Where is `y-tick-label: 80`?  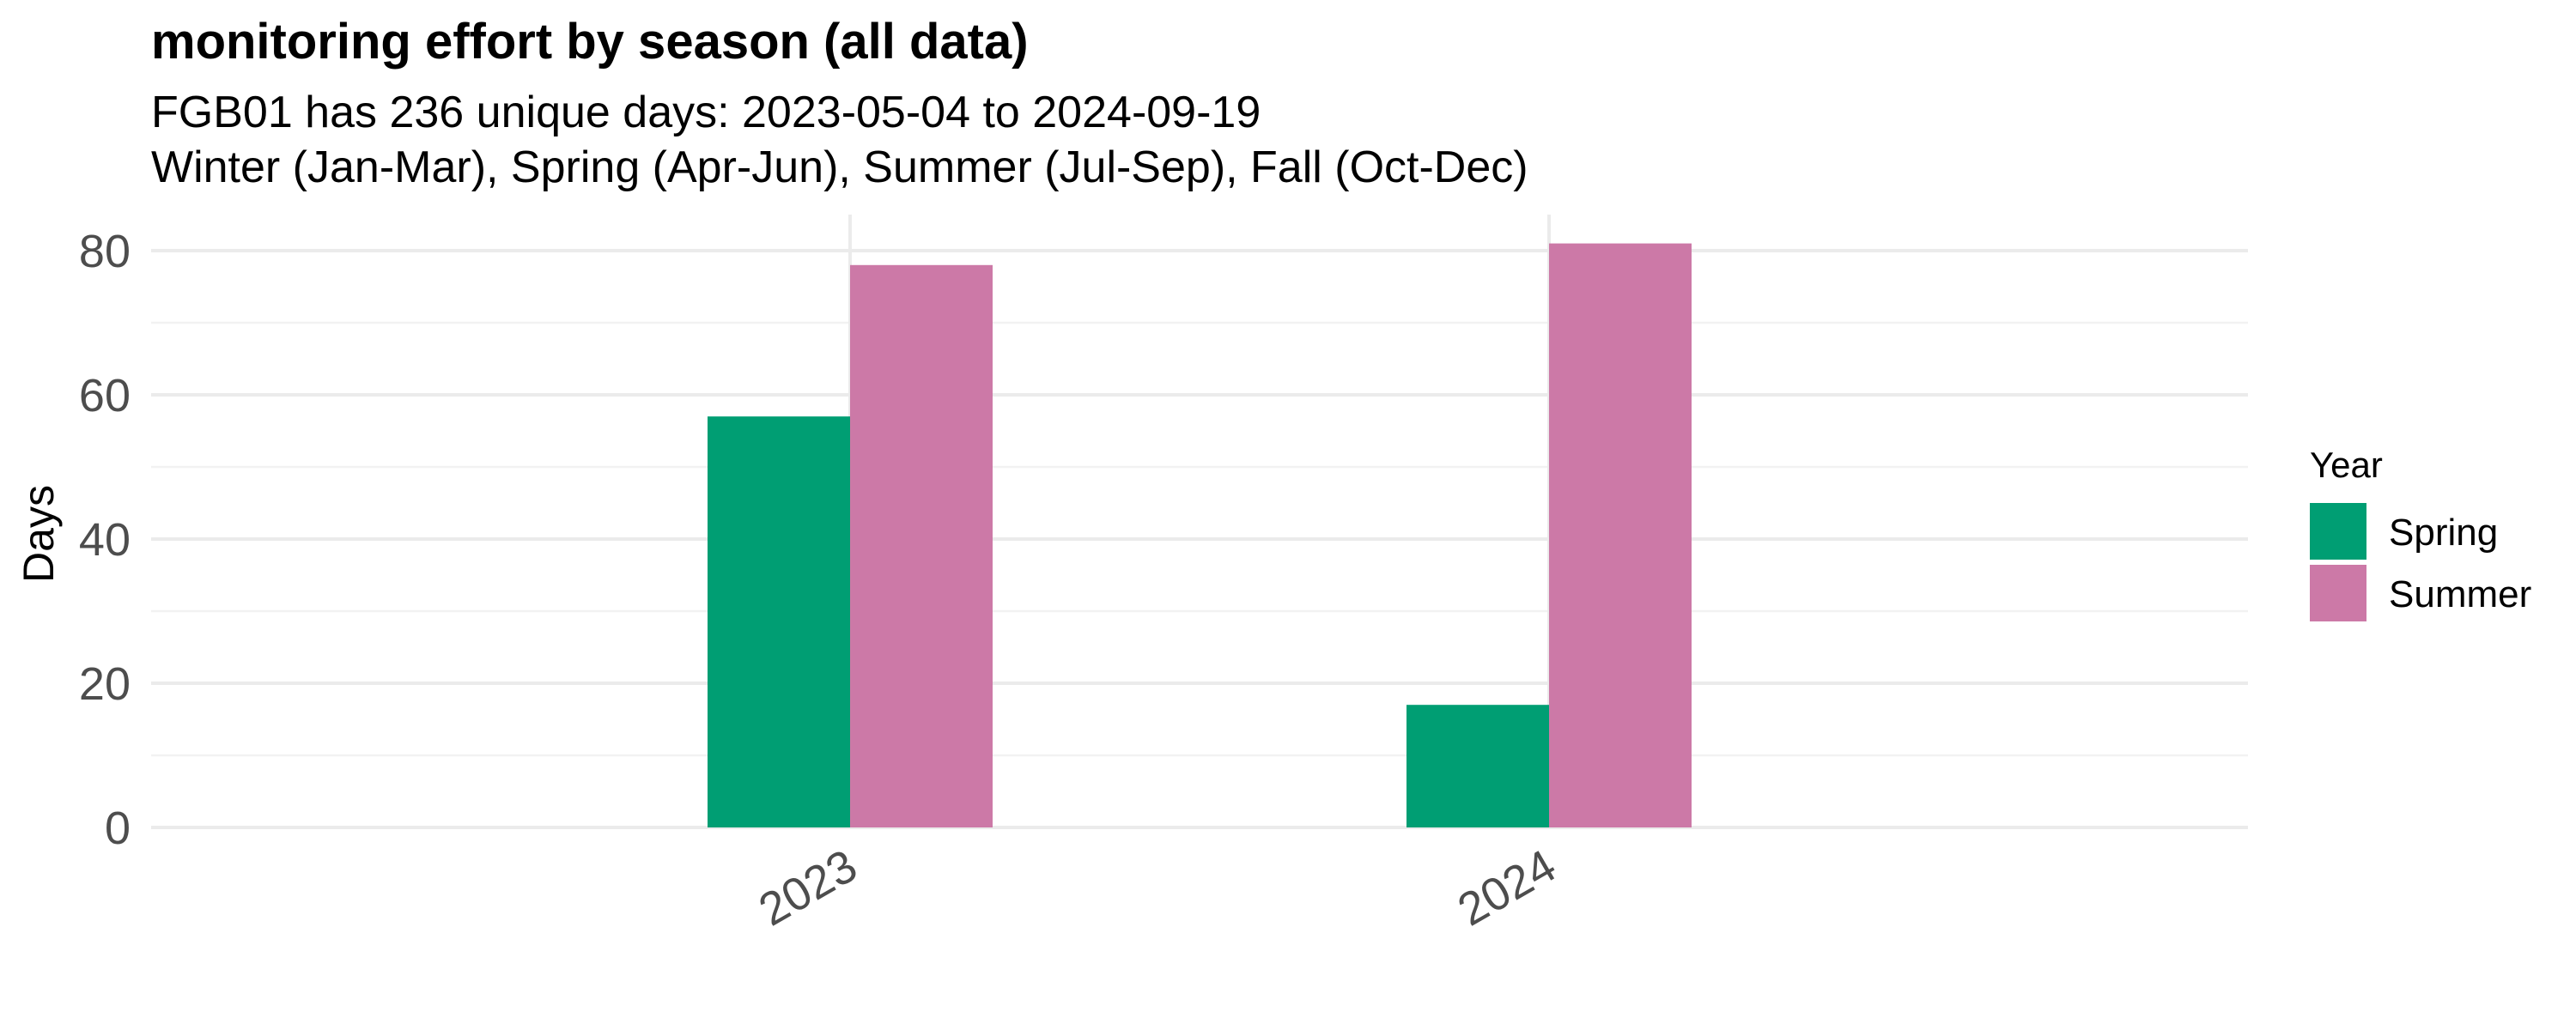
y-tick-label: 80 is located at coordinates (105, 251).